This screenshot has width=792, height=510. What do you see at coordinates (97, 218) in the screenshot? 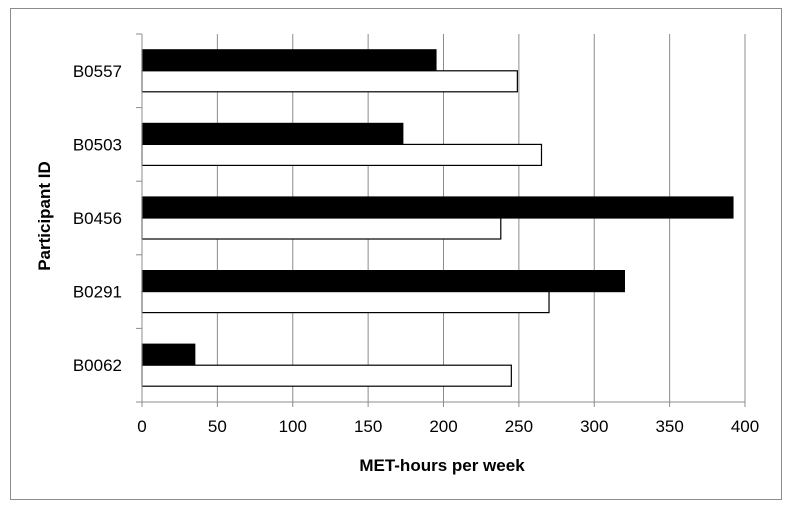
I see `y-tick-label-B0456: B0456` at bounding box center [97, 218].